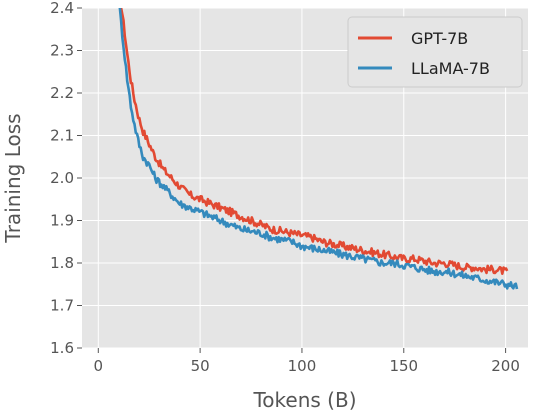  I want to click on x-tick-label: 0, so click(99, 366).